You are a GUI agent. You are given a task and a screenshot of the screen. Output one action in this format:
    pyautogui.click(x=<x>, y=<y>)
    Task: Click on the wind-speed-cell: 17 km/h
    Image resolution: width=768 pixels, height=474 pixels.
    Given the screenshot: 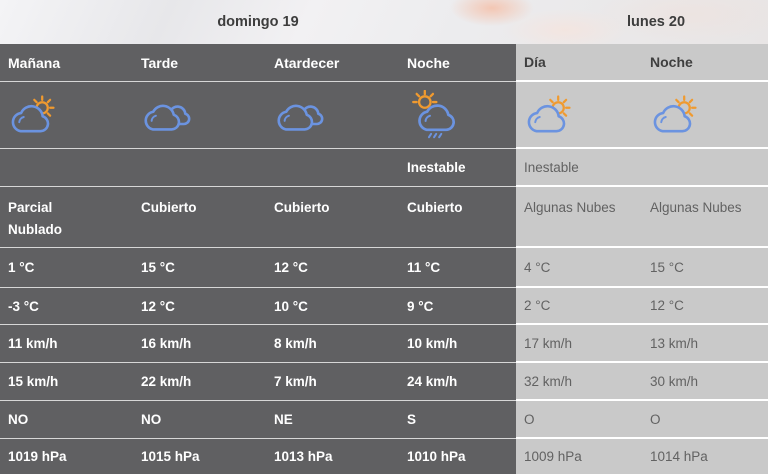 What is the action you would take?
    pyautogui.click(x=579, y=344)
    